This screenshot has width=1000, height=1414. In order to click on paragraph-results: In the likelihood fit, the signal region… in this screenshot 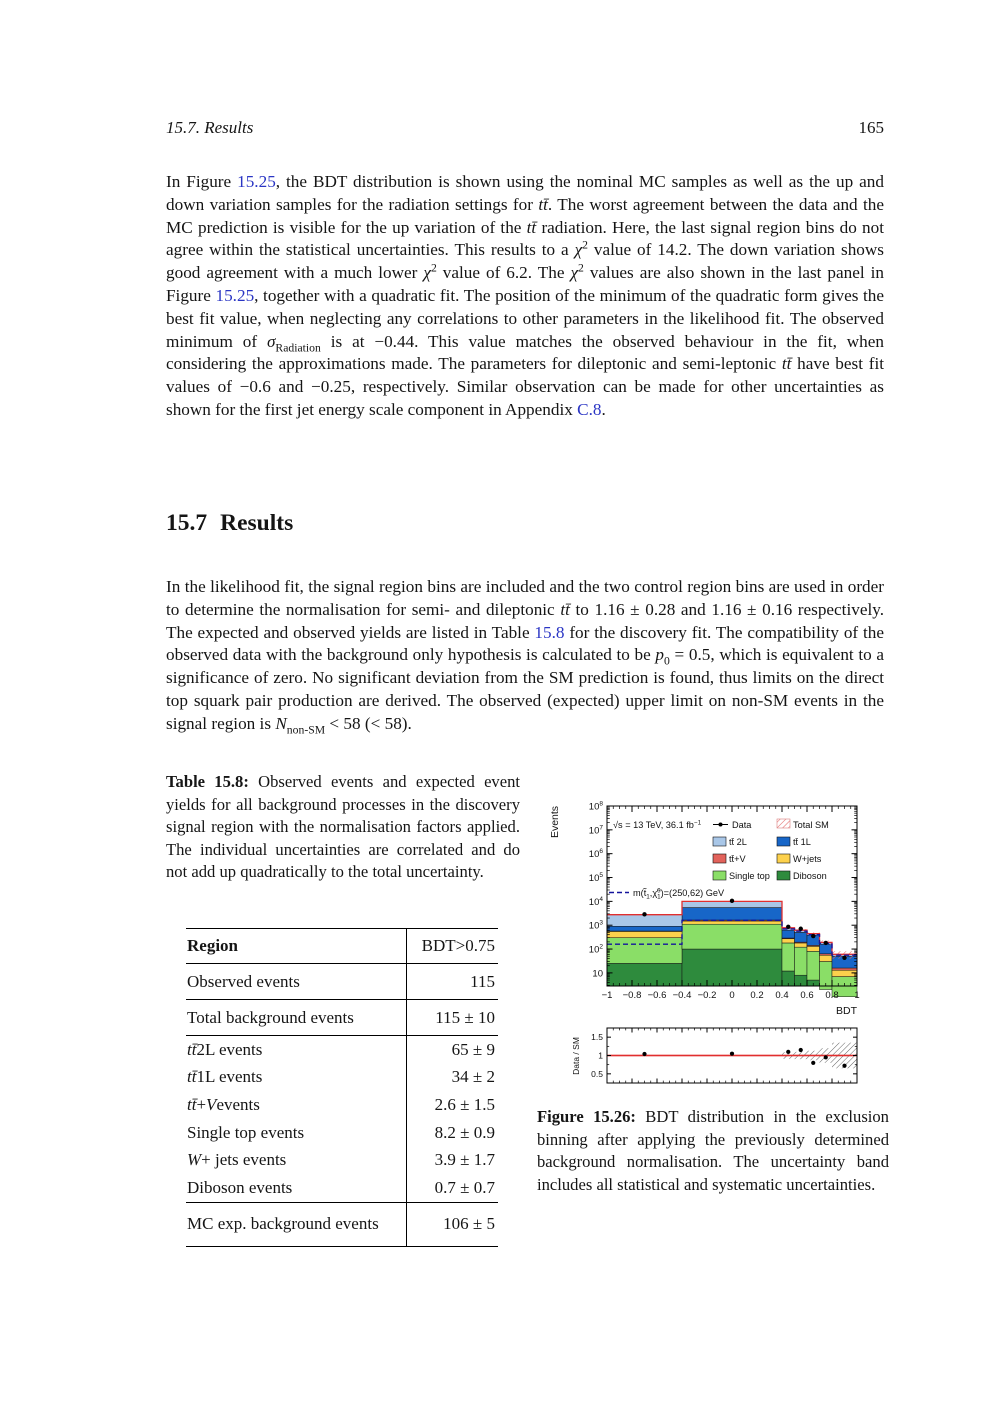, I will do `click(525, 657)`.